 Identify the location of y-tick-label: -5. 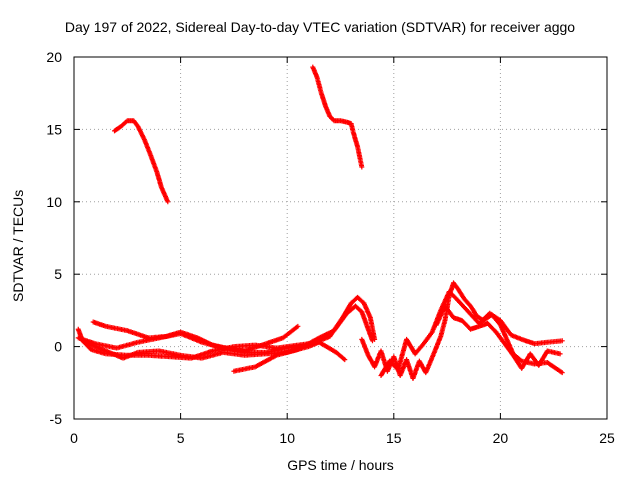
(56, 419).